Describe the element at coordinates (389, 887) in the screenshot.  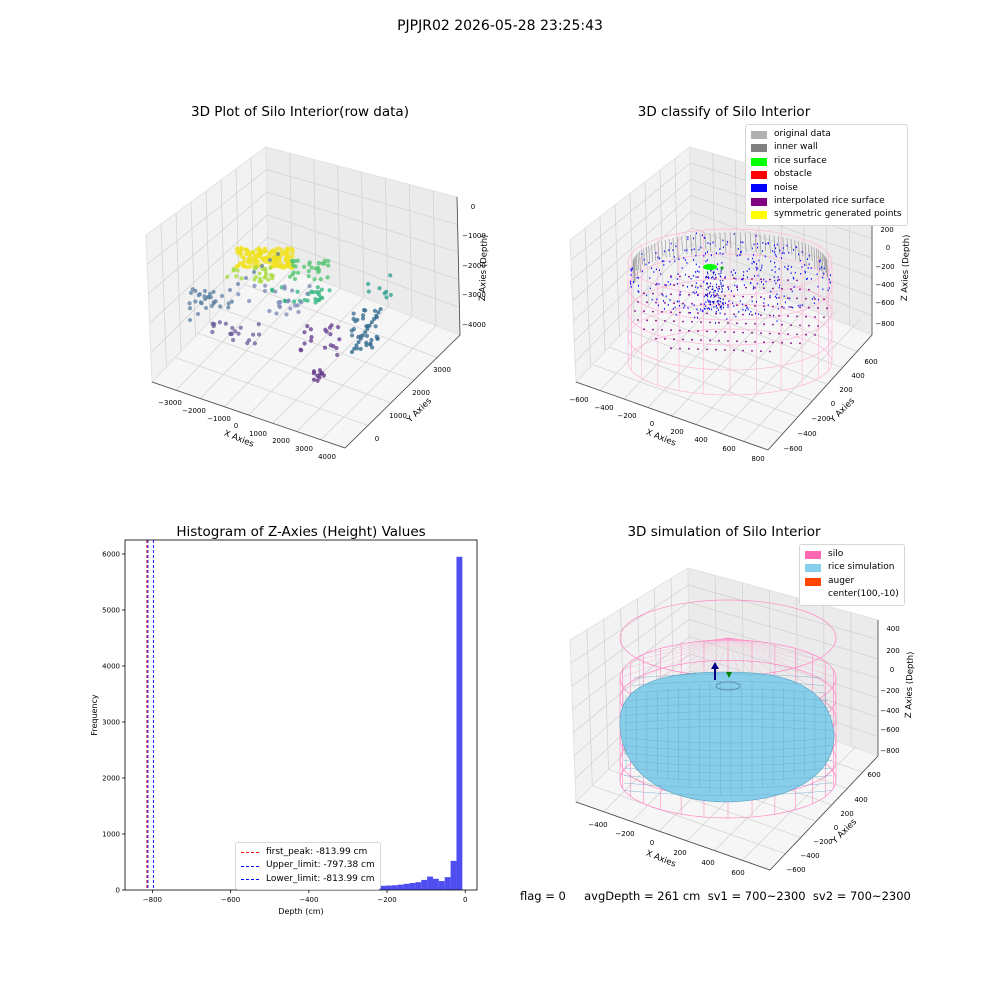
I see `histogram-bar` at that location.